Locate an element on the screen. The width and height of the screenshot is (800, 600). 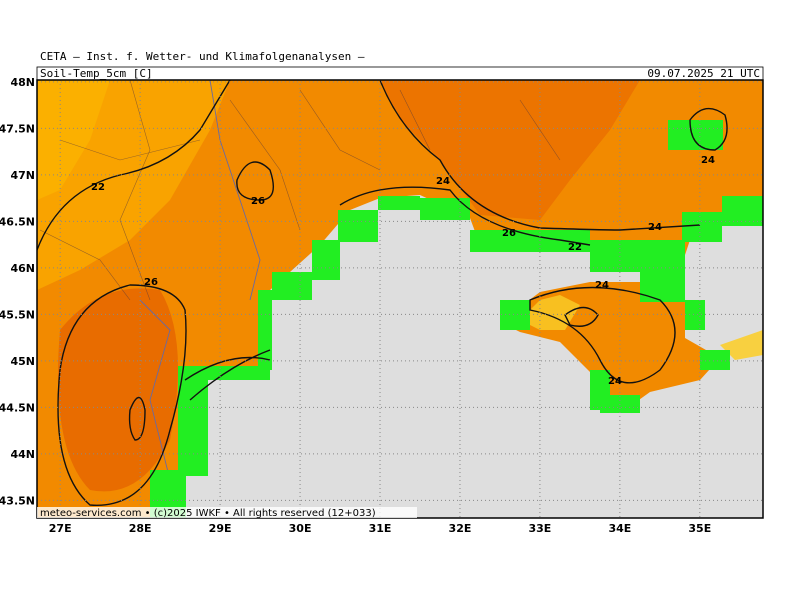
lon-tick-label: 28E is located at coordinates (140, 528).